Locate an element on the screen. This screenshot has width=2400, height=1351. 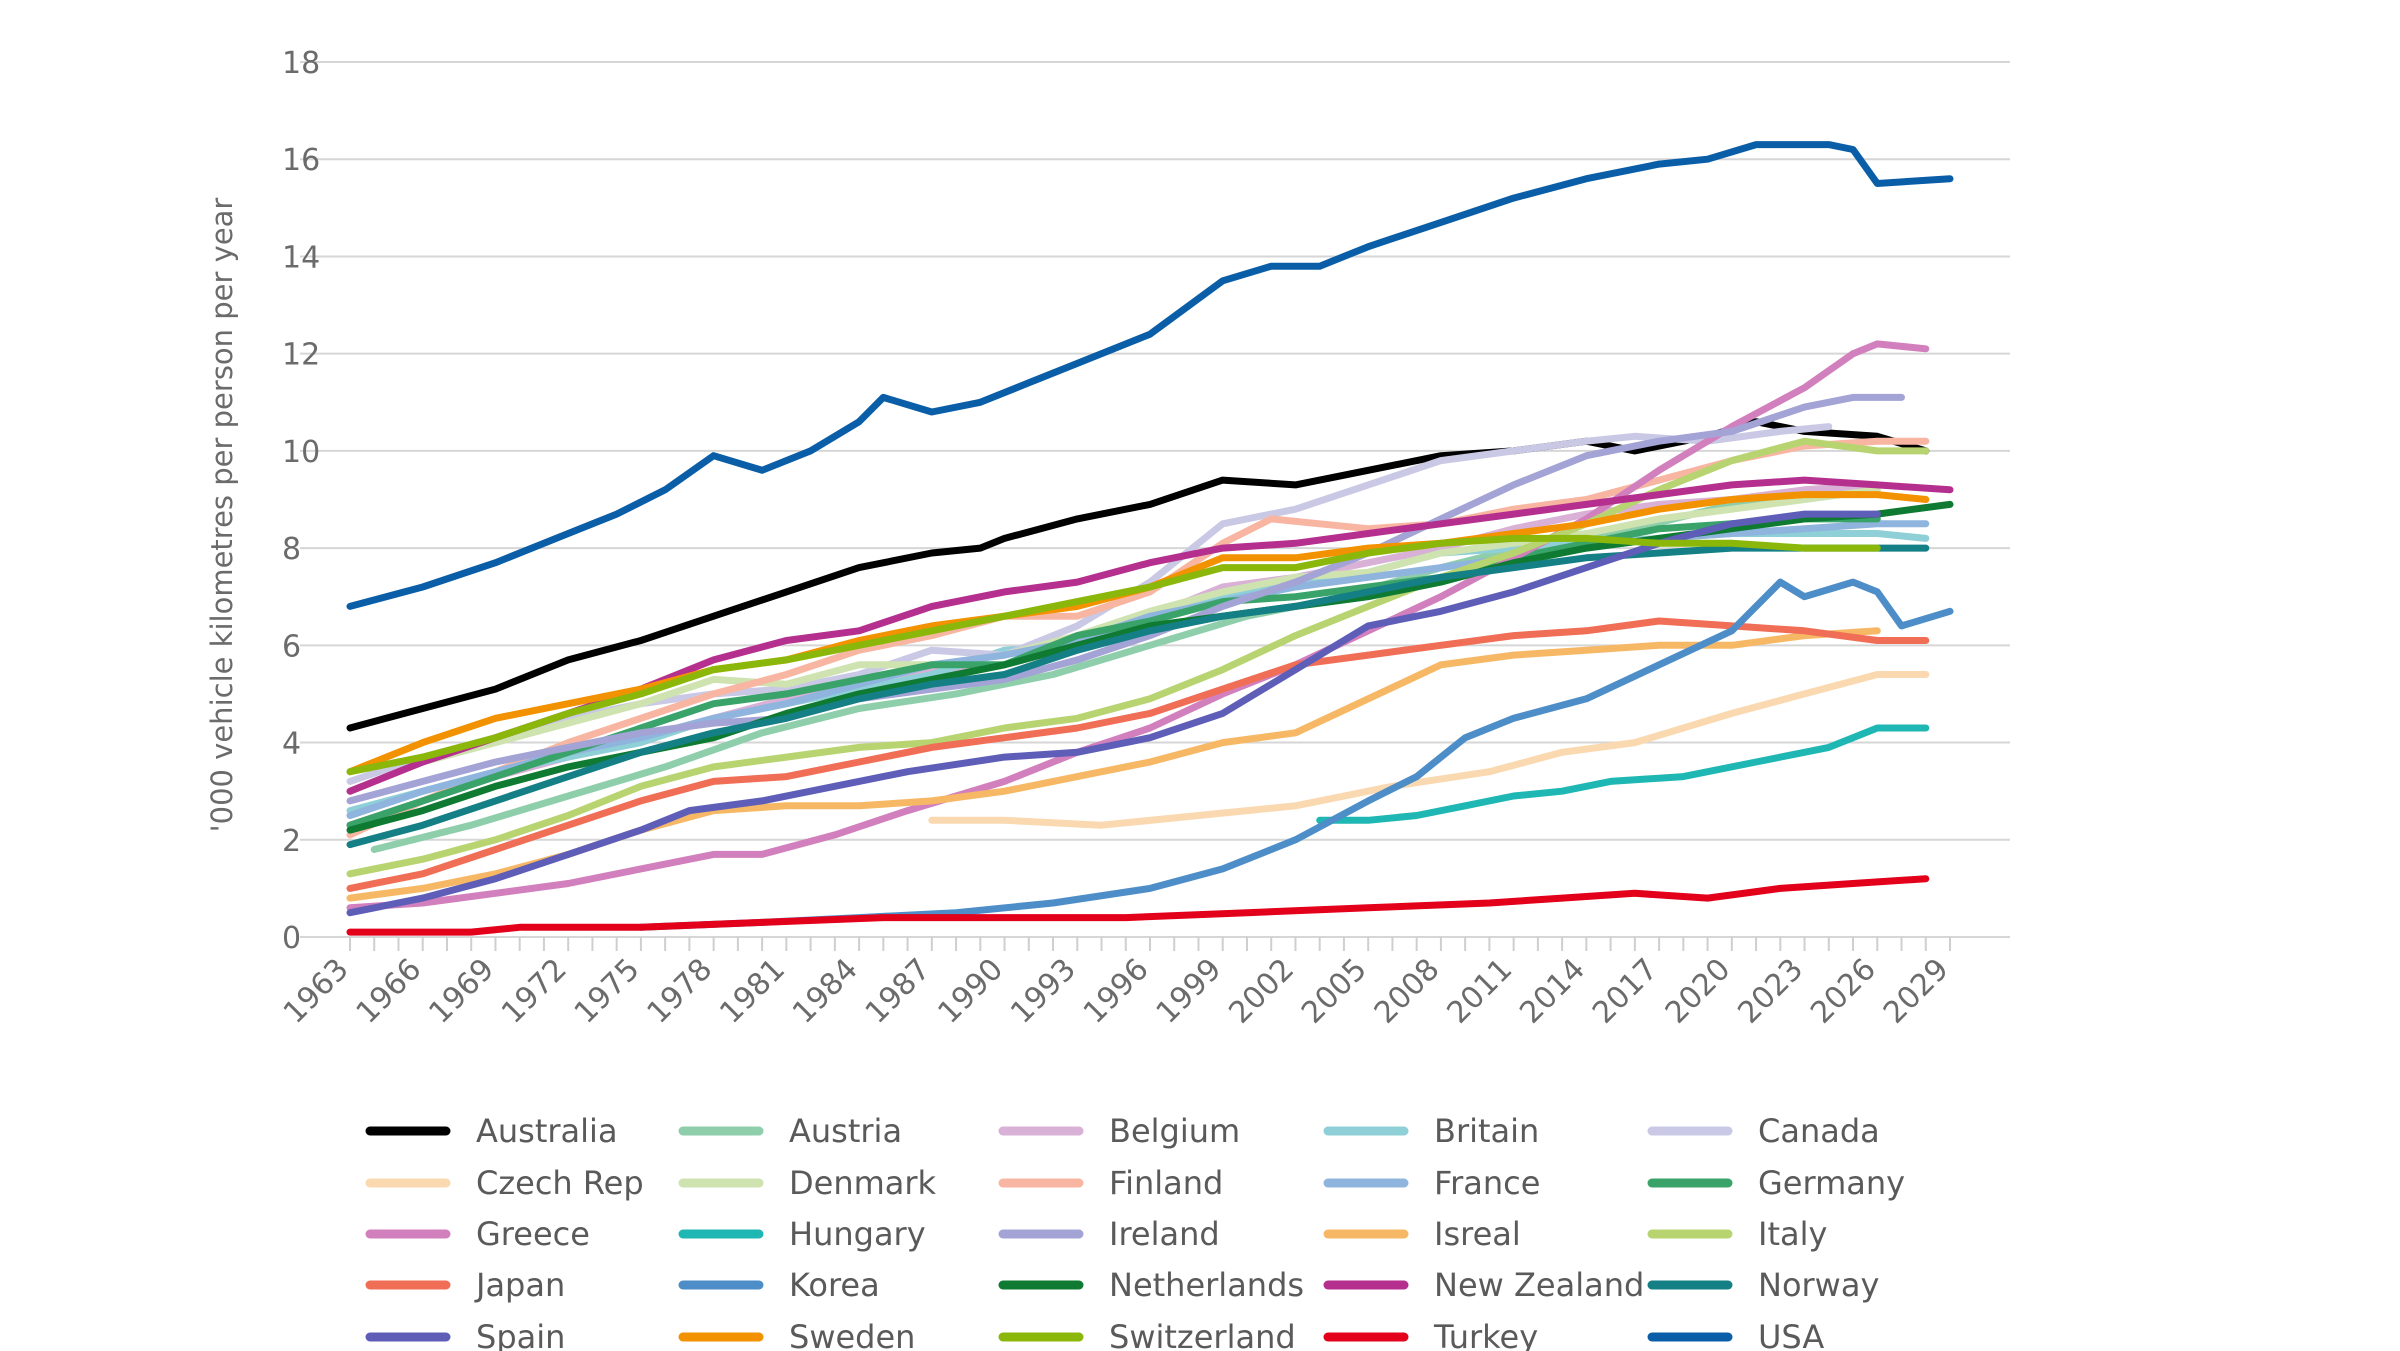
series-line-japan is located at coordinates (1138, 754).